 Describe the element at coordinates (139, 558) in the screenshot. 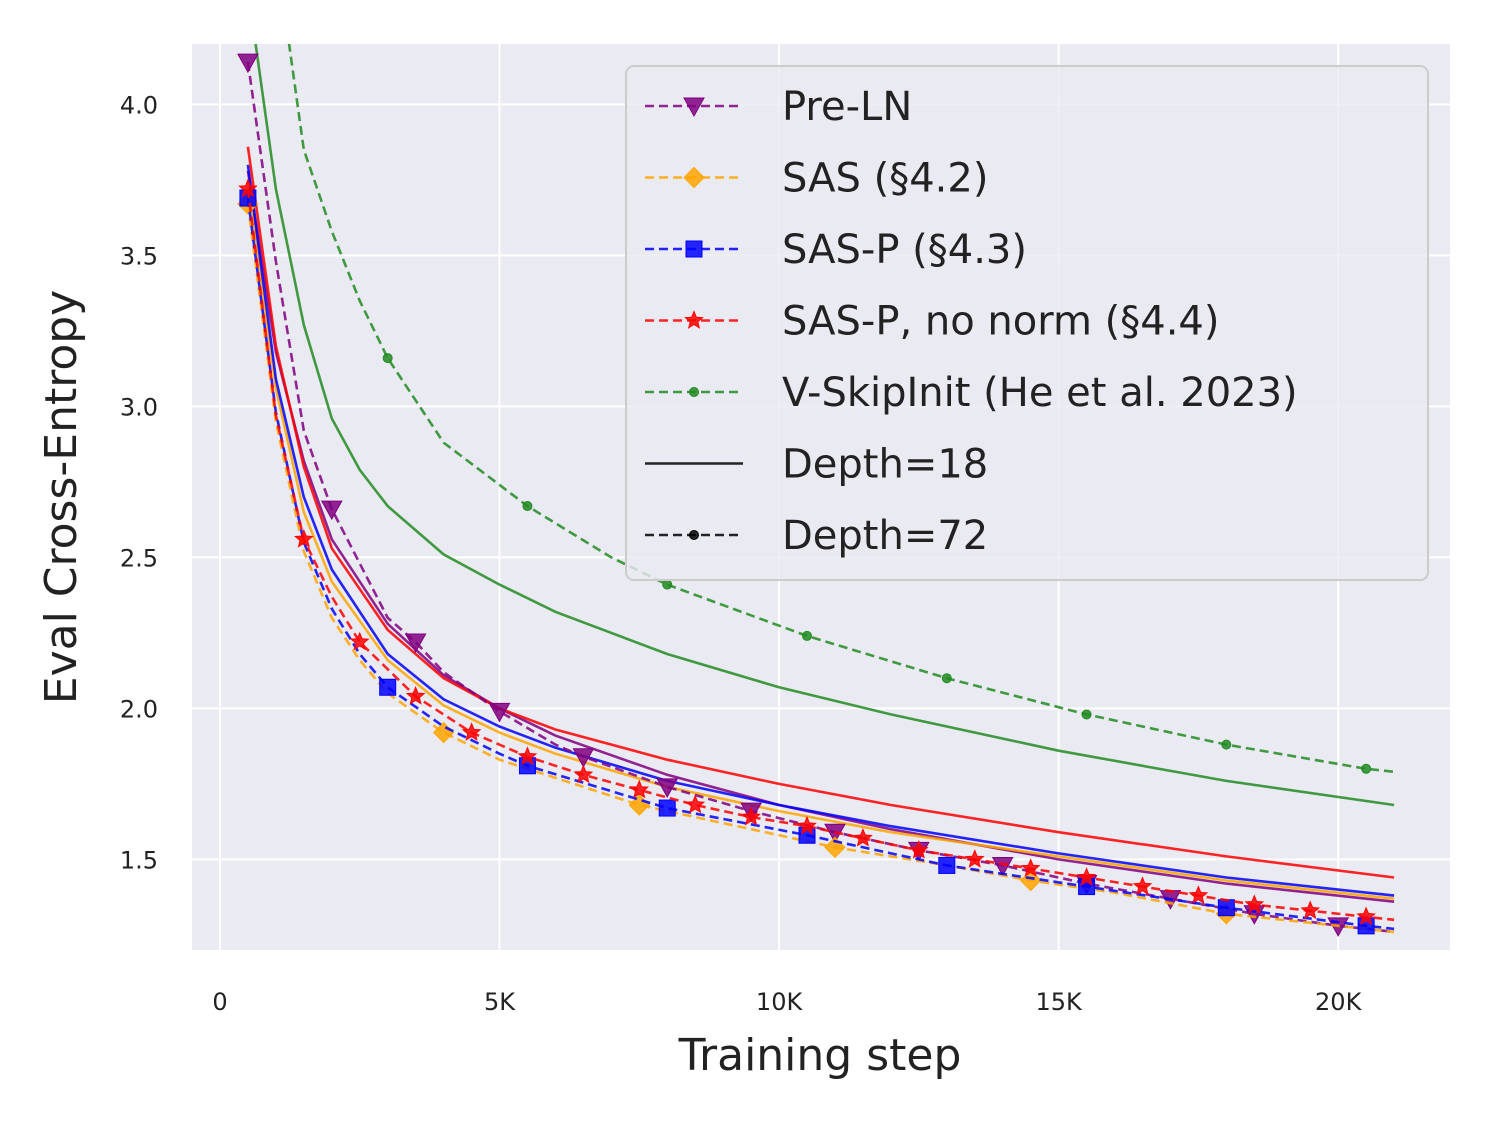

I see `y-tick-label: 2.5` at that location.